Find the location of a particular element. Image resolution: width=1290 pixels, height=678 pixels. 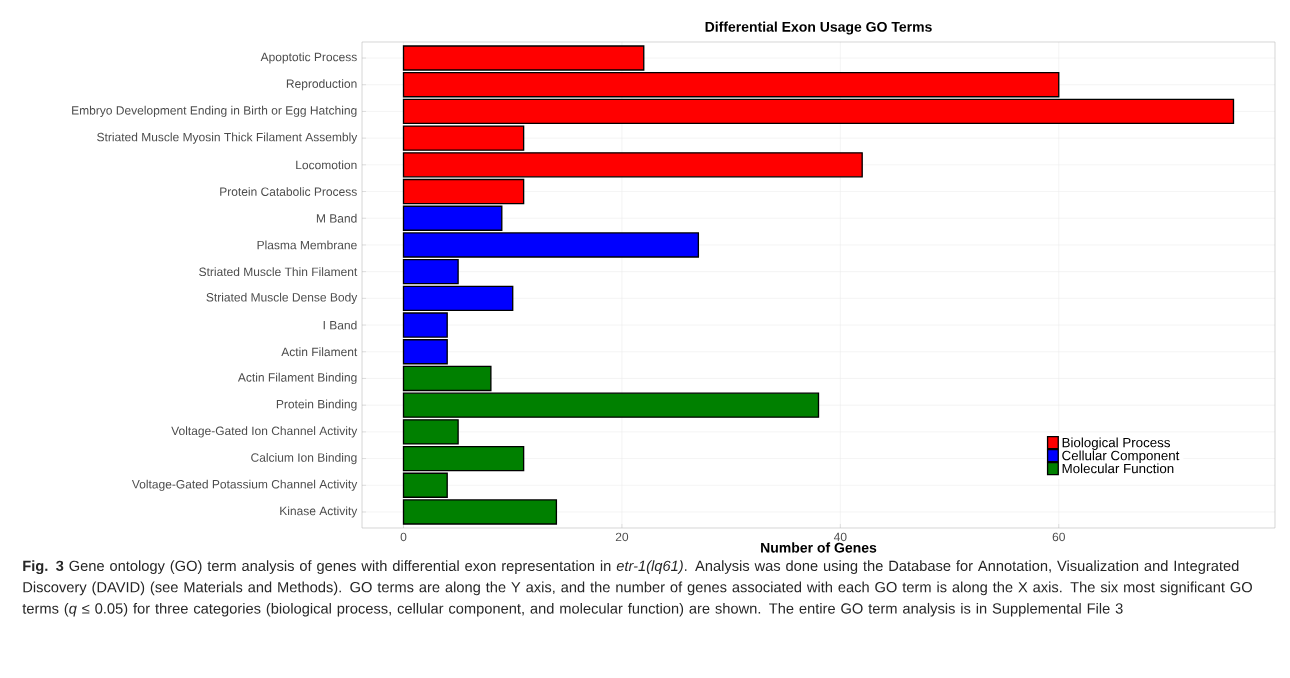

legend-label: Cellular Component is located at coordinates (1121, 456).